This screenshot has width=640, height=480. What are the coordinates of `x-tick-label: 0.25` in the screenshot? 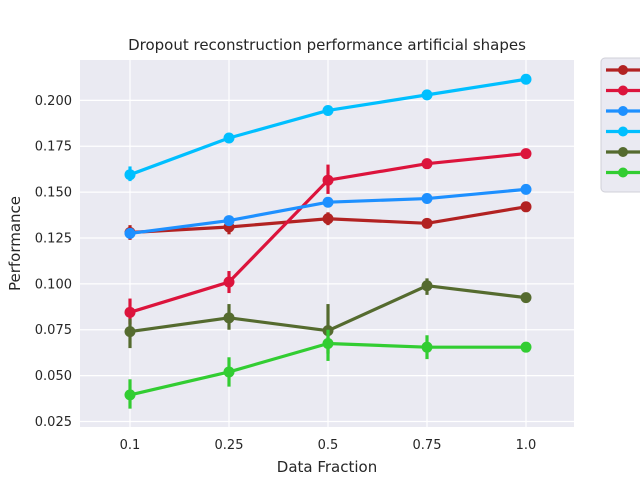 It's located at (229, 445).